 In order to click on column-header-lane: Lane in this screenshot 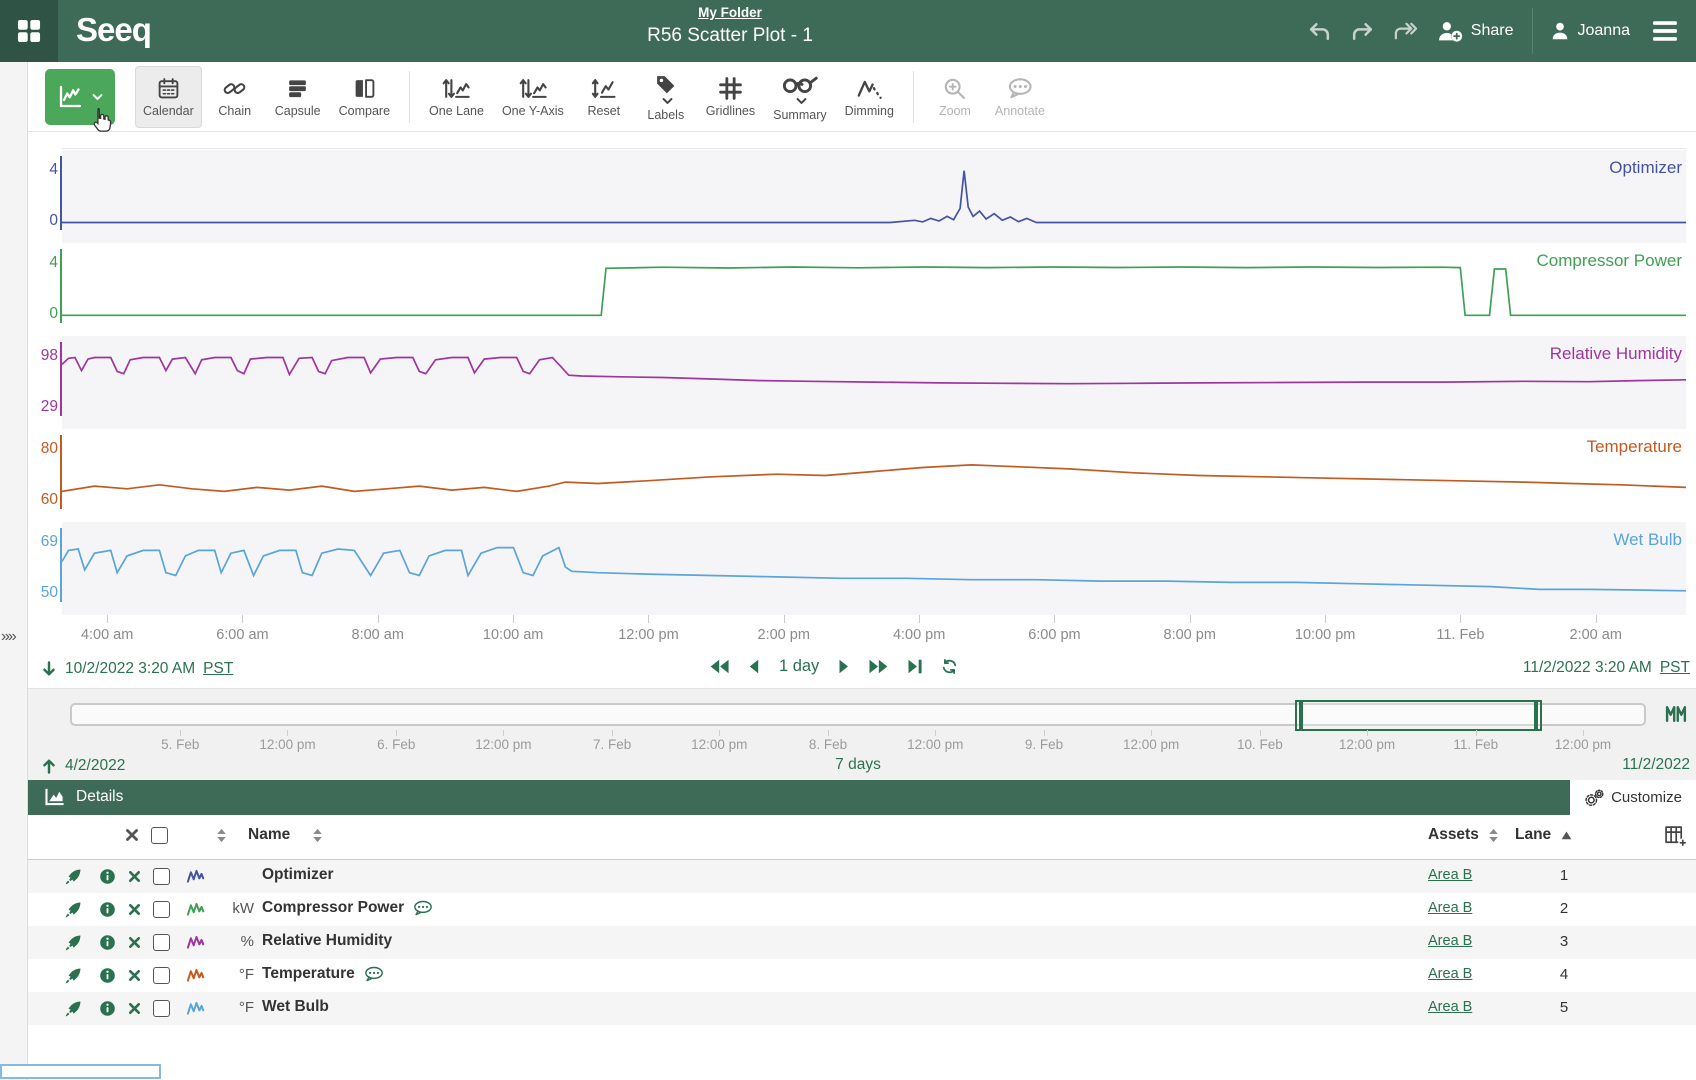, I will do `click(1533, 834)`.